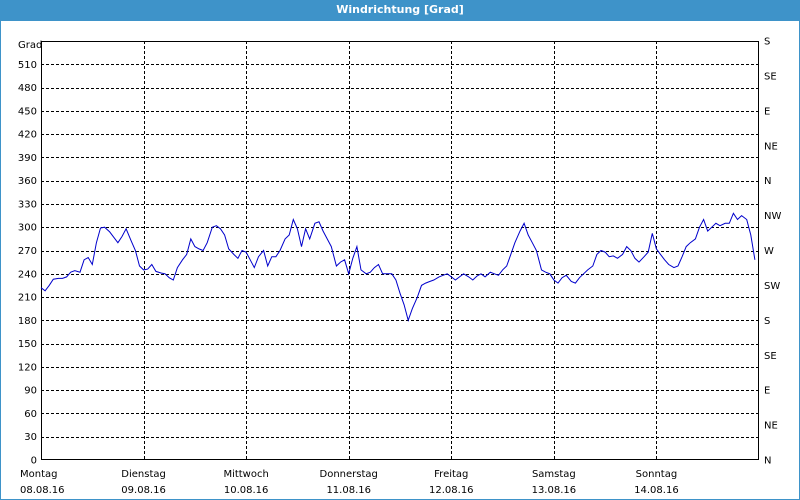  What do you see at coordinates (27, 367) in the screenshot?
I see `y-tick-label: 120` at bounding box center [27, 367].